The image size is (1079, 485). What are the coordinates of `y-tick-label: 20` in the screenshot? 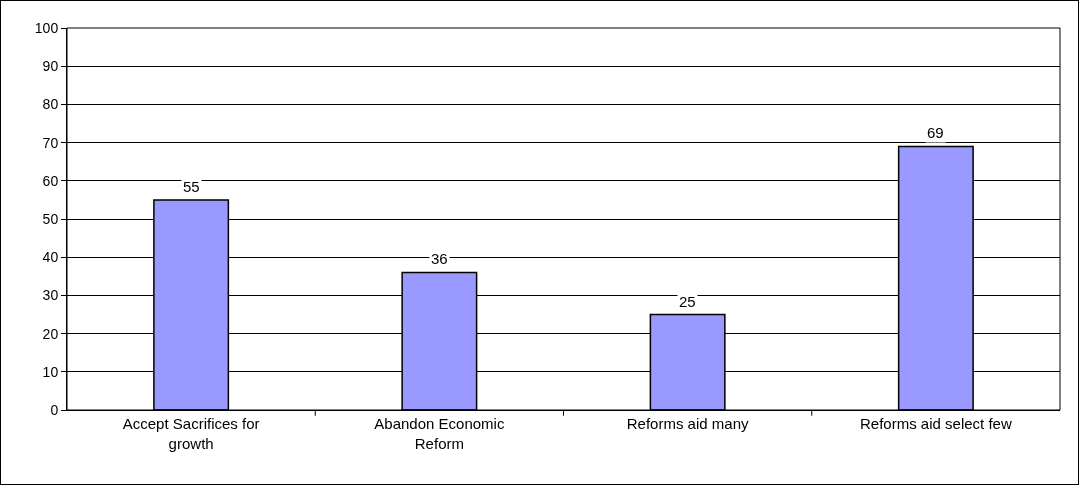 It's located at (50, 333).